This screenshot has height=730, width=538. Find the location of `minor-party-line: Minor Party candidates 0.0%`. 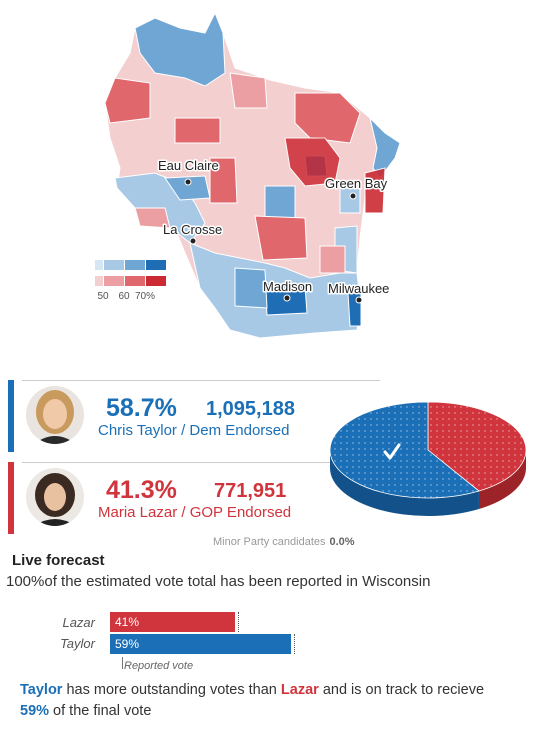

minor-party-line: Minor Party candidates 0.0% is located at coordinates (284, 542).